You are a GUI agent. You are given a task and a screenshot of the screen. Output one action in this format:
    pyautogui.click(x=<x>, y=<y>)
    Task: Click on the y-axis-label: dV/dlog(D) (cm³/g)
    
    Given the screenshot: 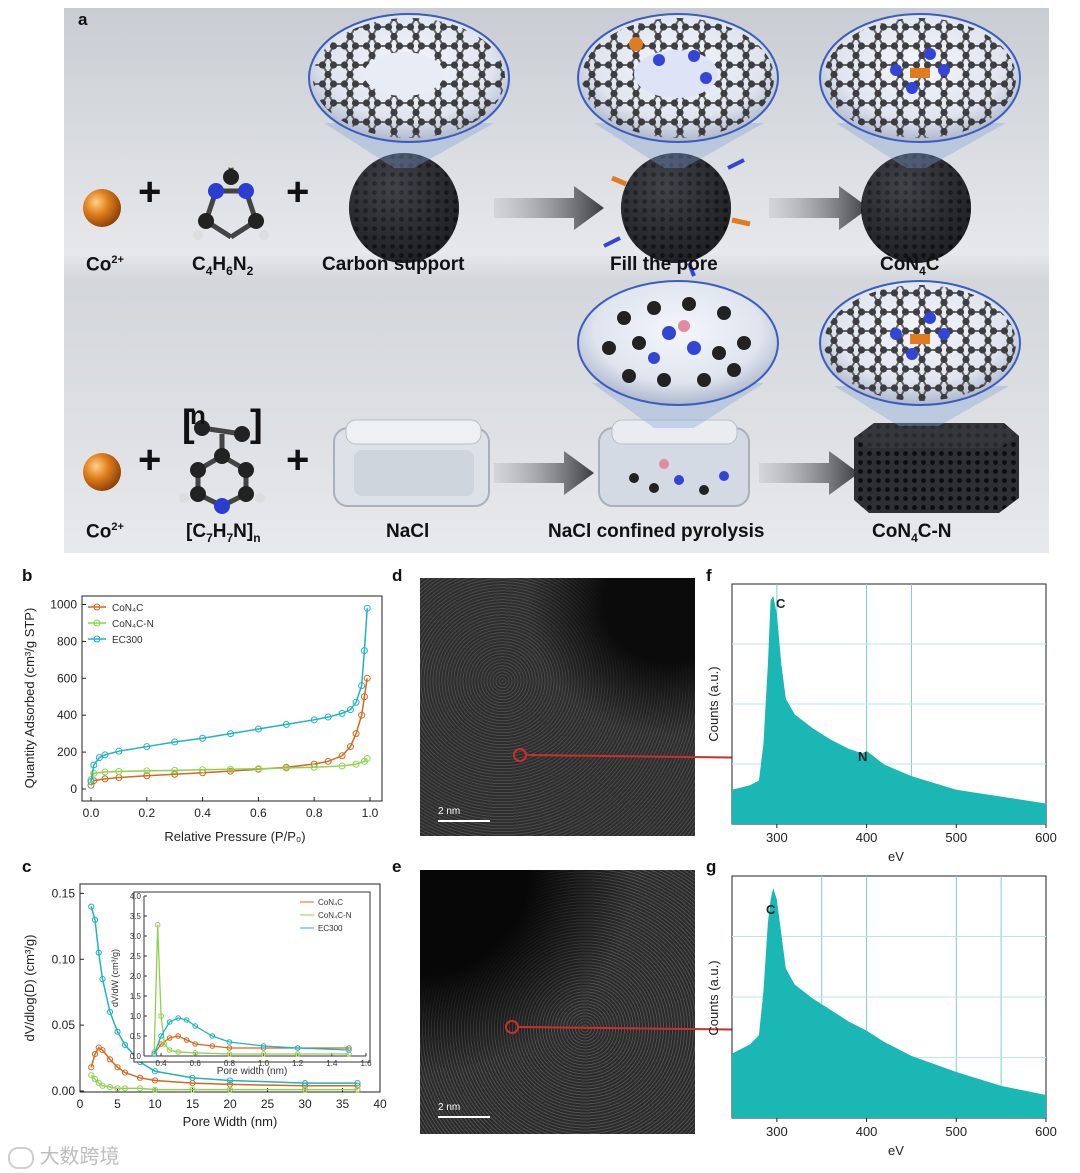 What is the action you would take?
    pyautogui.click(x=29, y=988)
    